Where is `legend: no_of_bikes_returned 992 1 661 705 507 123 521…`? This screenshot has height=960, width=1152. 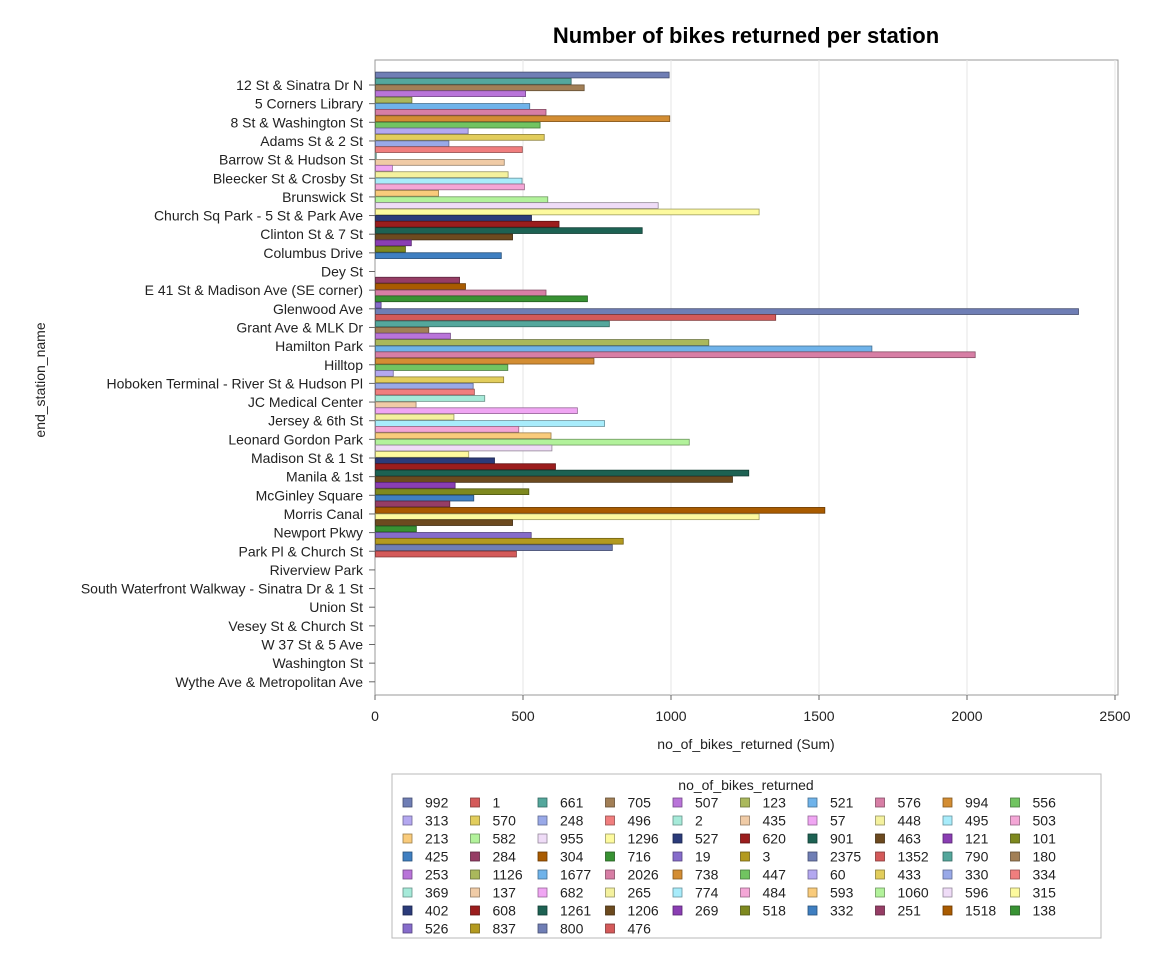 legend: no_of_bikes_returned 992 1 661 705 507 123 521… is located at coordinates (746, 856).